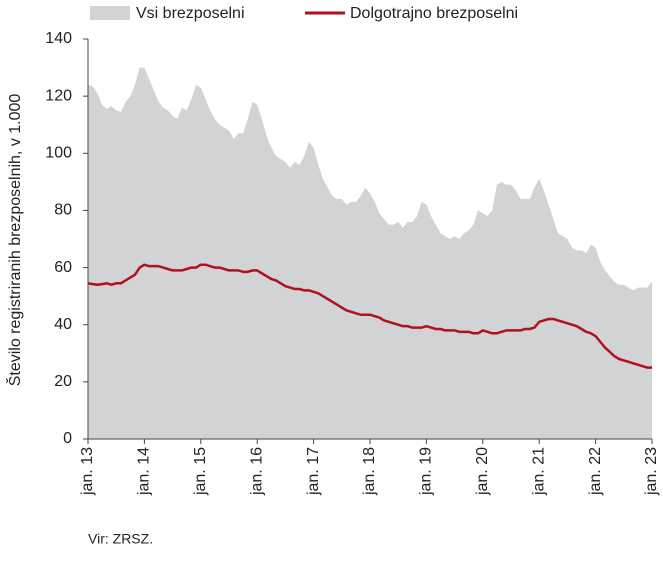 This screenshot has height=561, width=663. What do you see at coordinates (256, 471) in the screenshot?
I see `x-tick-label: jan. 16` at bounding box center [256, 471].